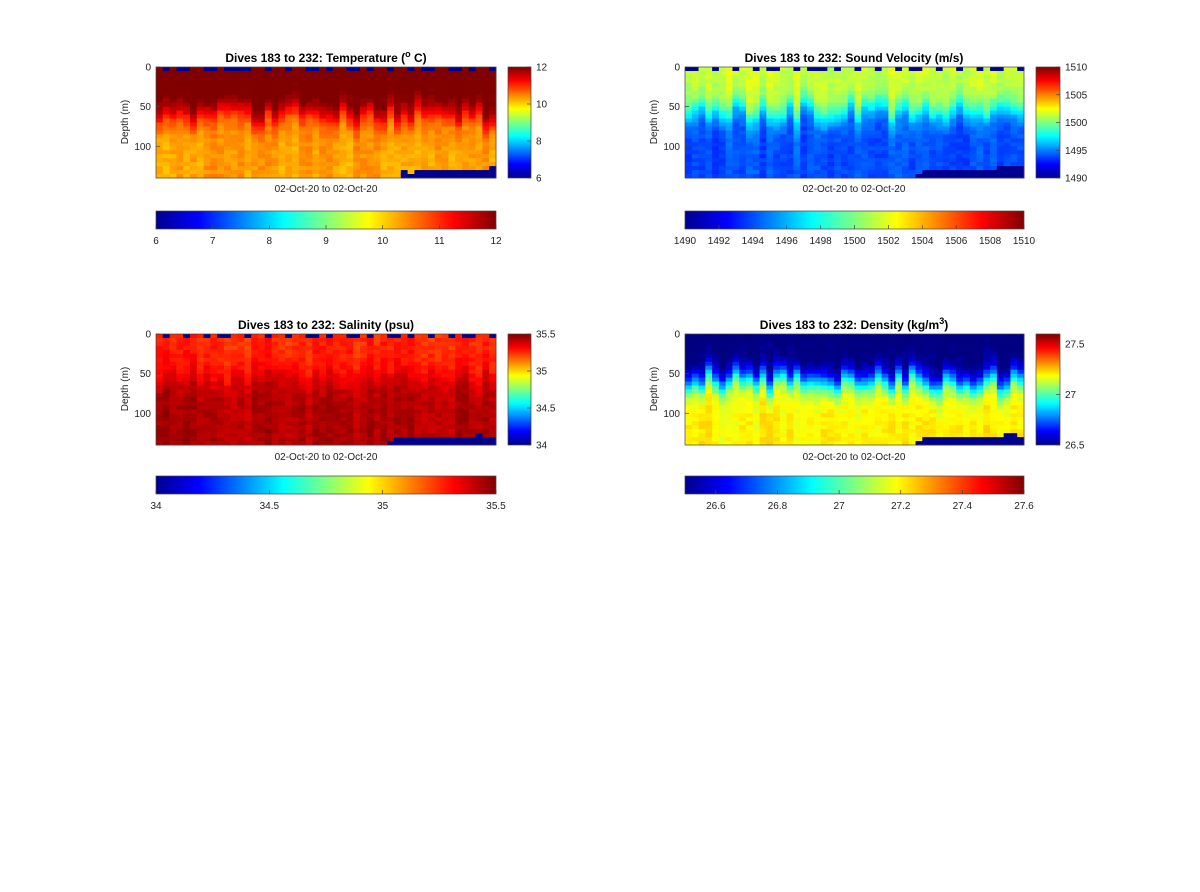 This screenshot has width=1200, height=892. What do you see at coordinates (148, 68) in the screenshot?
I see `y-tick-label: 0` at bounding box center [148, 68].